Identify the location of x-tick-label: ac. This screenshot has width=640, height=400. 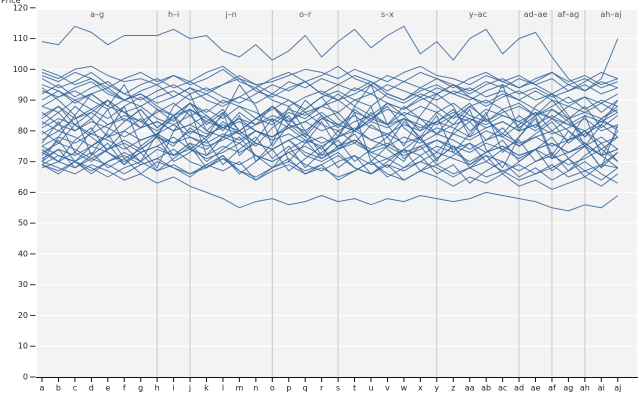
(502, 388).